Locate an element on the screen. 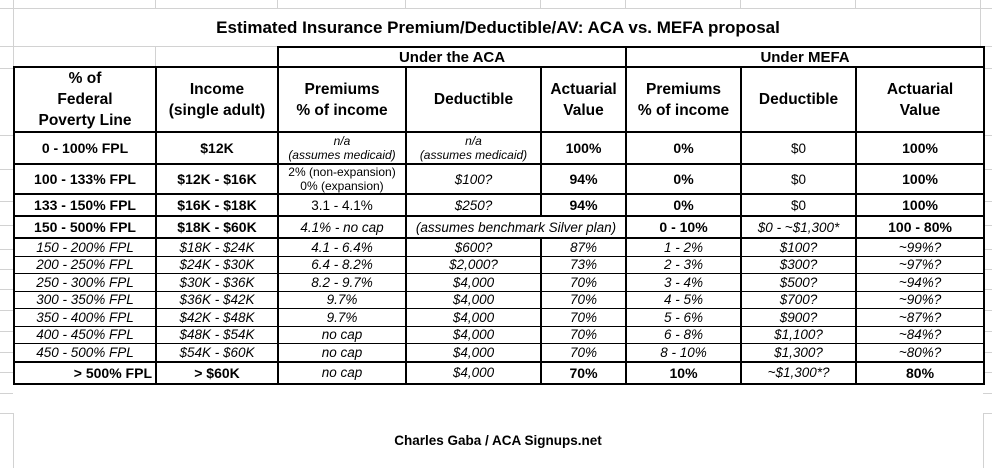 The width and height of the screenshot is (992, 468). cell-mefa-premium: 3 - 4% is located at coordinates (684, 282).